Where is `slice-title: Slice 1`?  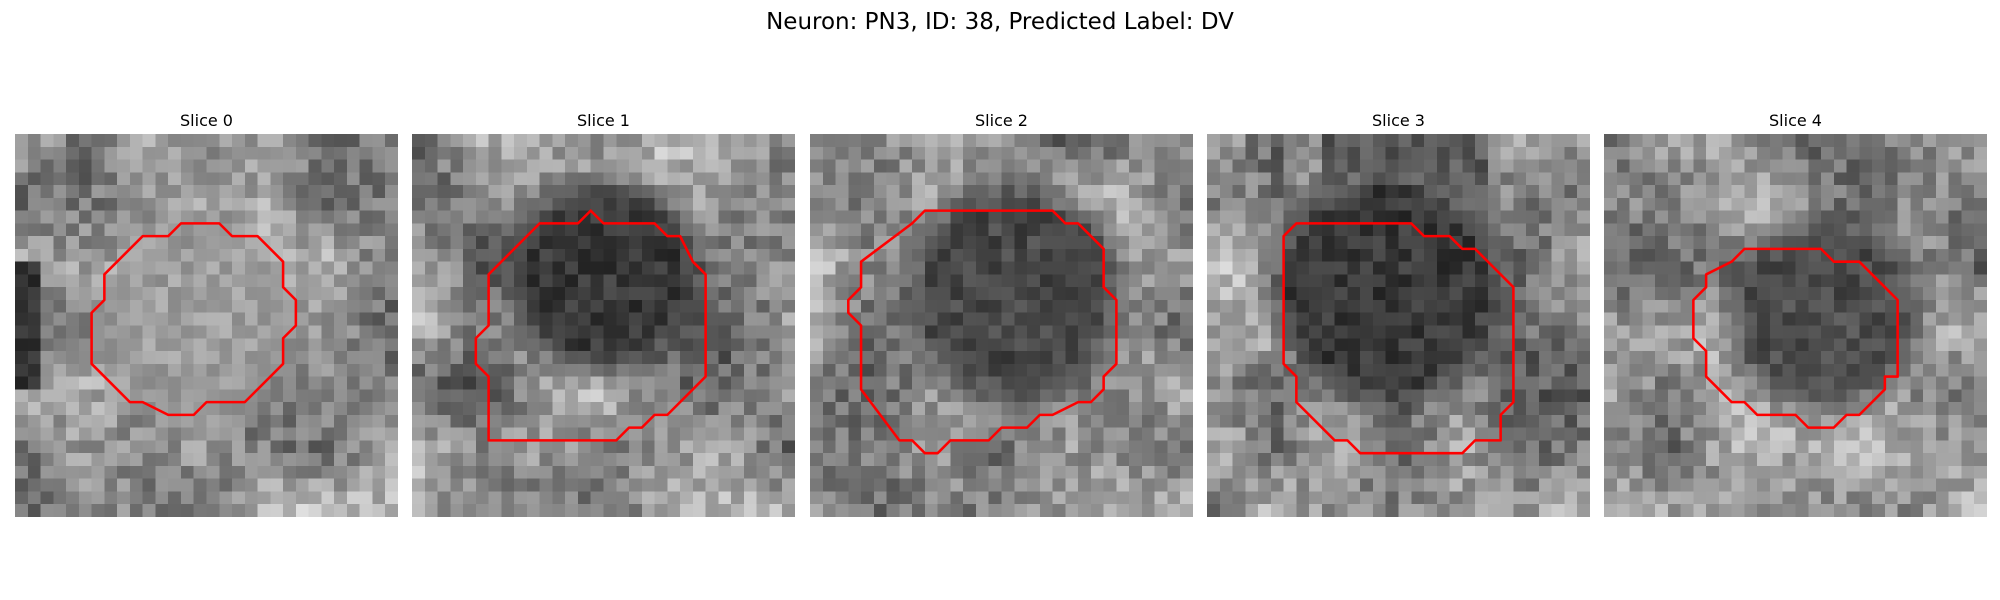
slice-title: Slice 1 is located at coordinates (603, 120).